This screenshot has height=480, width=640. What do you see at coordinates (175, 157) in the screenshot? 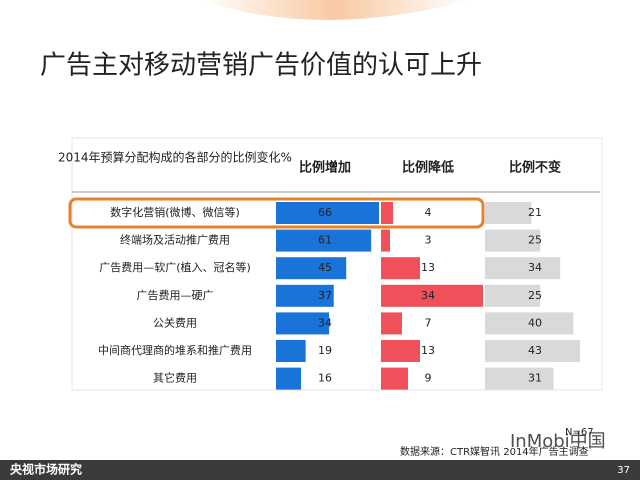
I see `table-header: 2014年预算分配构成的各部分的比例变化%` at bounding box center [175, 157].